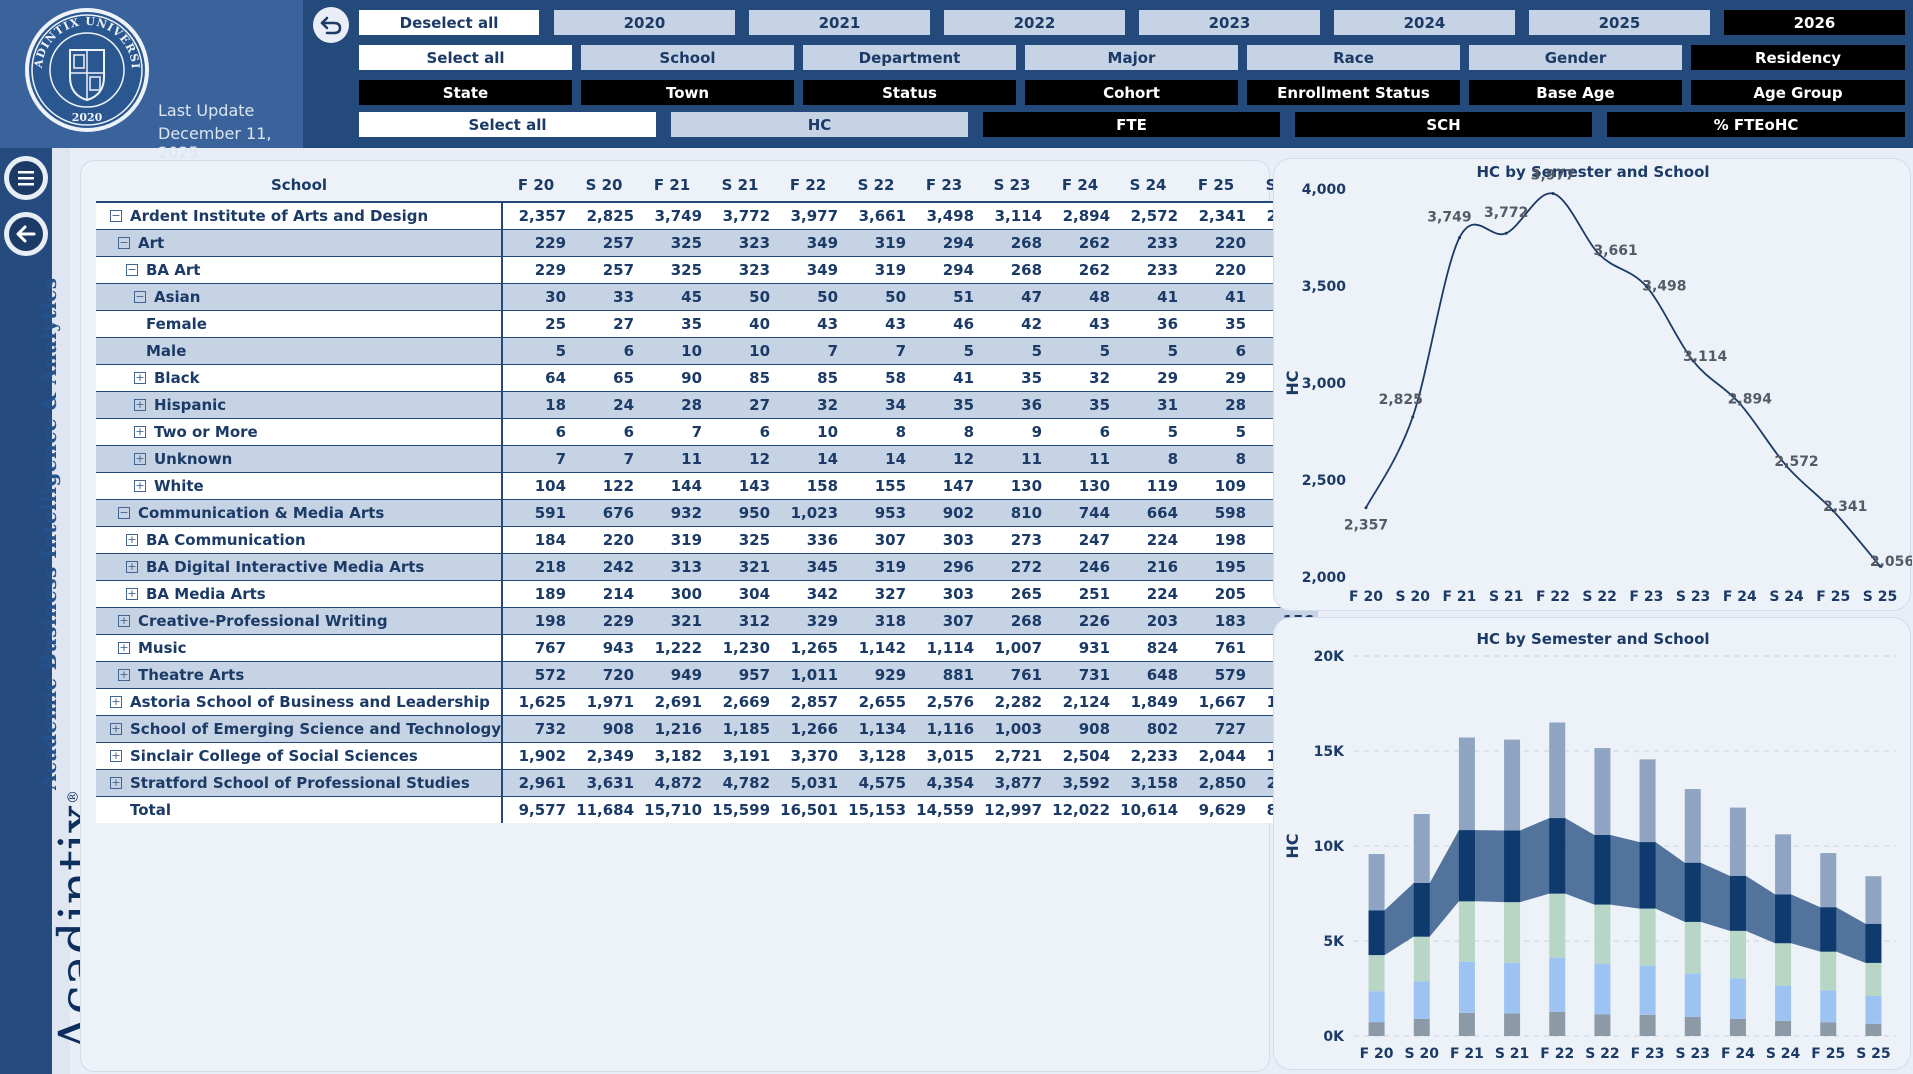 The height and width of the screenshot is (1074, 1913). I want to click on year-2020-button: 2020, so click(644, 22).